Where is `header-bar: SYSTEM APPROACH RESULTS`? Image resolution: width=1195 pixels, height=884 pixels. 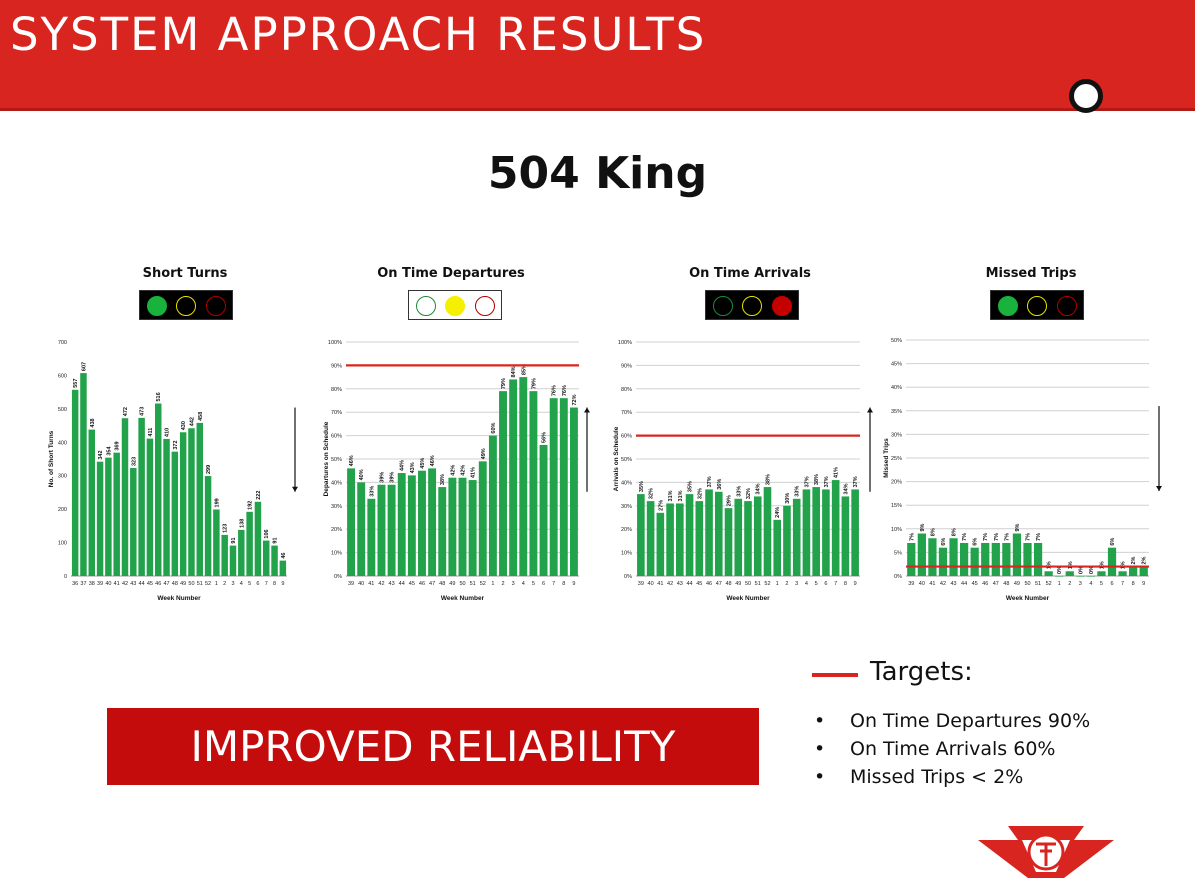
header-bar: SYSTEM APPROACH RESULTS is located at coordinates (597, 56).